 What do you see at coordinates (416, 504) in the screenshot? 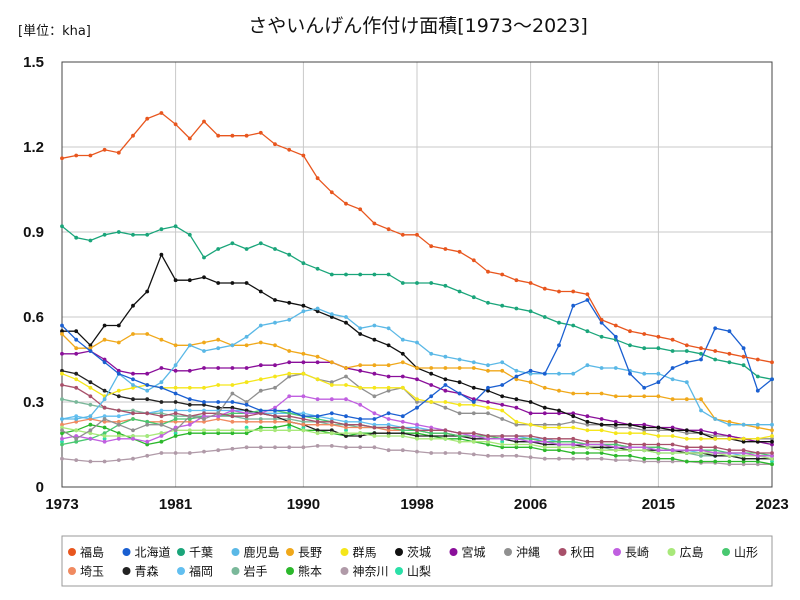
I see `x-tick-label: 1998` at bounding box center [416, 504].